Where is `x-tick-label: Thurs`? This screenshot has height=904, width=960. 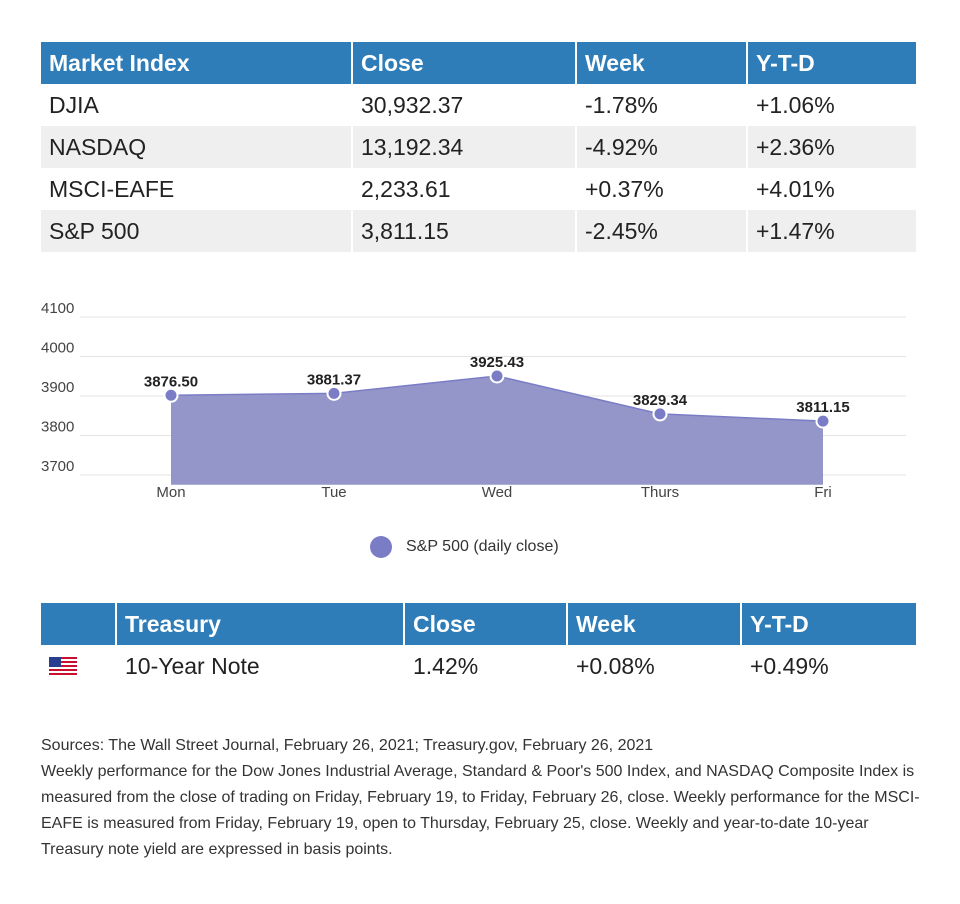
x-tick-label: Thurs is located at coordinates (660, 492).